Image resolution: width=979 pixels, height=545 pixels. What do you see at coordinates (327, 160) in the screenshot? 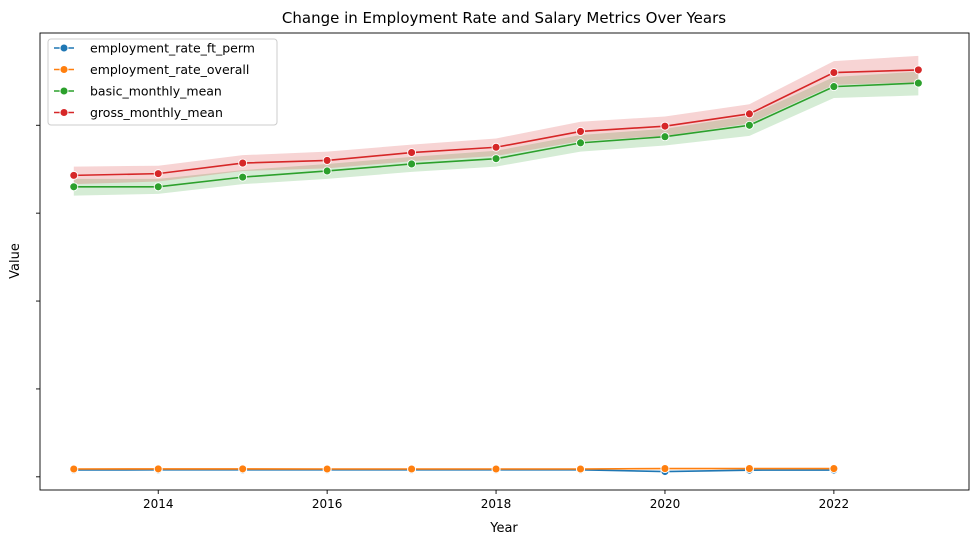
I see `point-gross_monthly_mean-2016` at bounding box center [327, 160].